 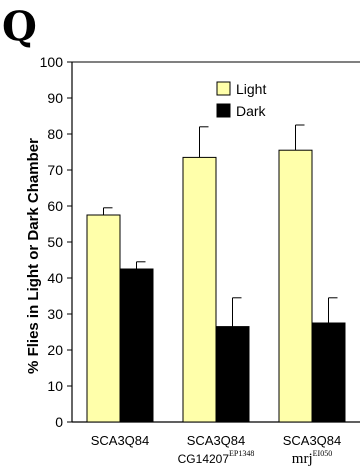 I want to click on y-tick-label: 10, so click(x=55, y=386).